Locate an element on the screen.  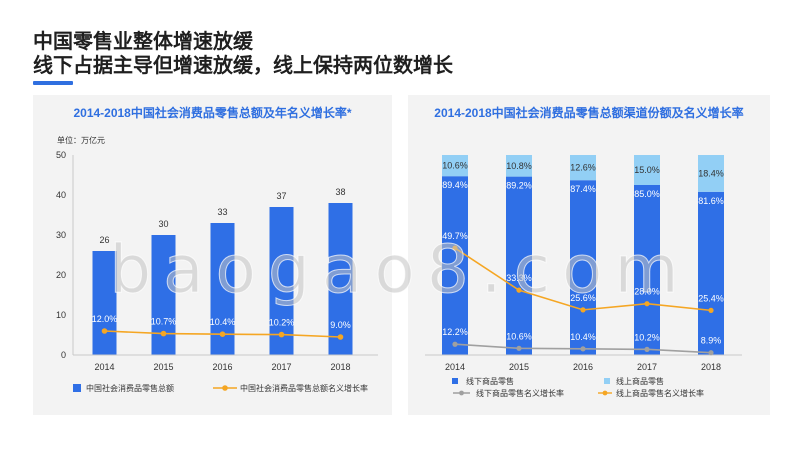
bar-value-label: 33 is located at coordinates (222, 212).